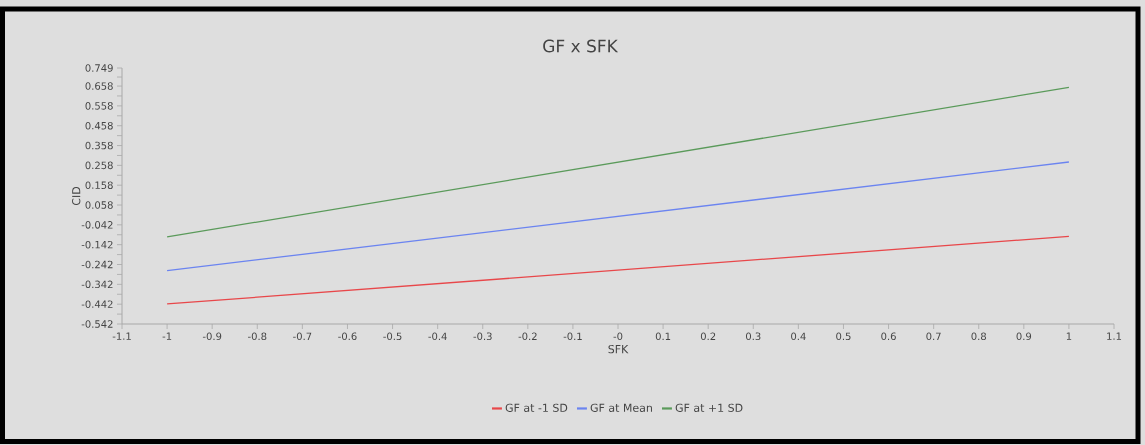  I want to click on x-tick-label: -0.7, so click(302, 336).